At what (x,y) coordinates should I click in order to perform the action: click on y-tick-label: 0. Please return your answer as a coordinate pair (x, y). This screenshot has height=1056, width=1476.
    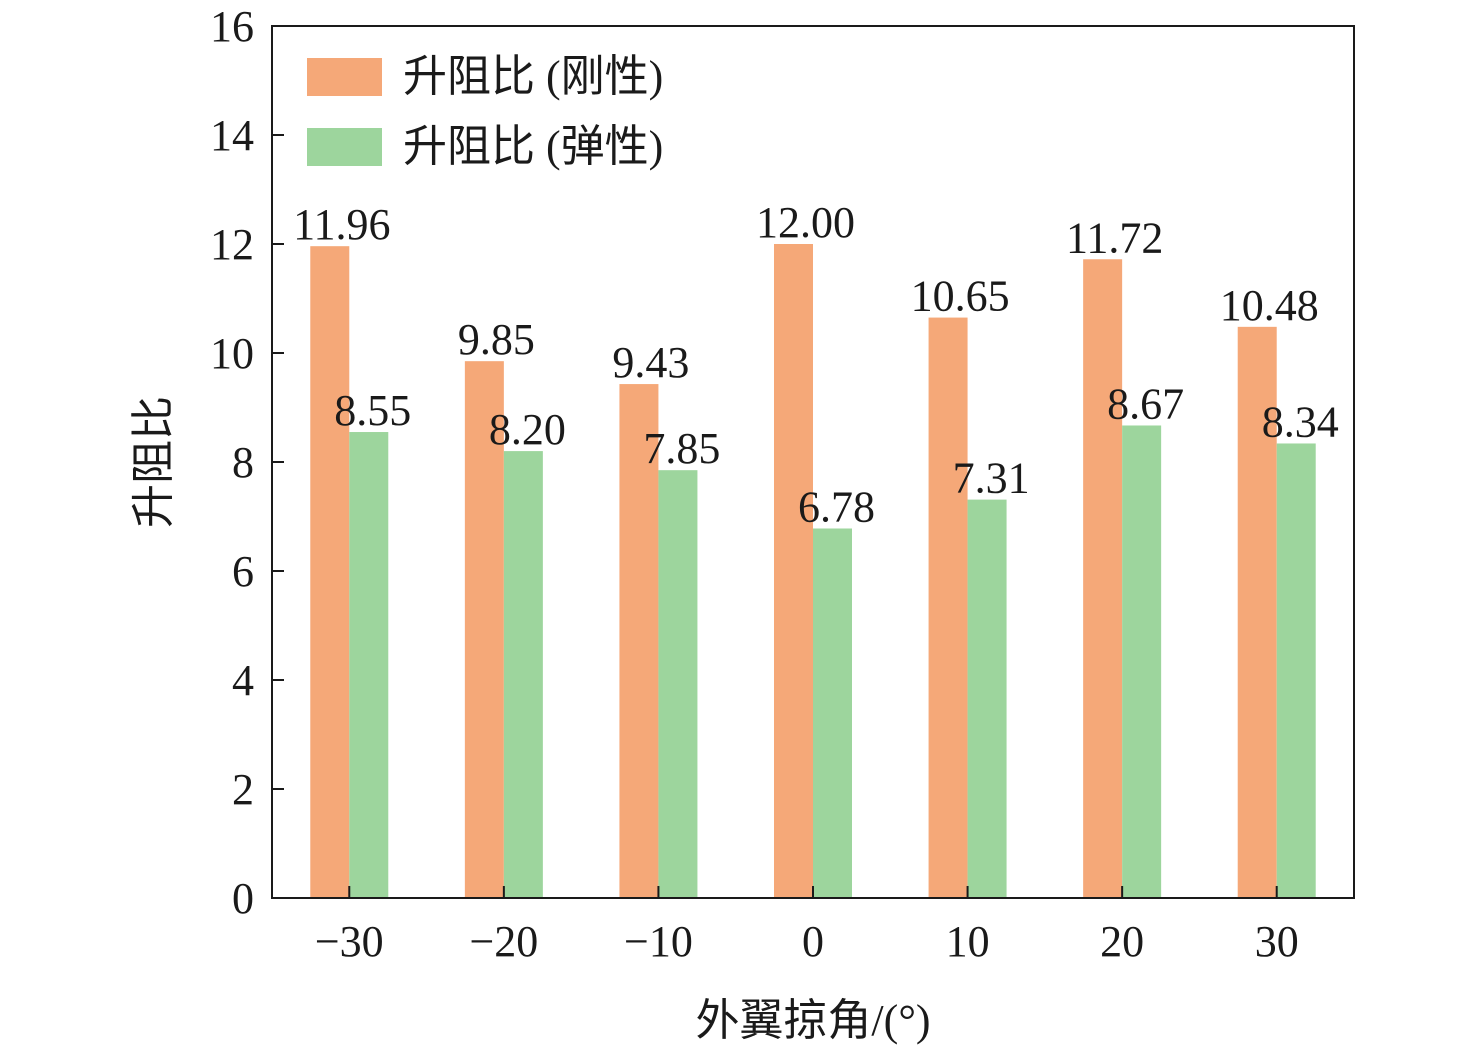
    Looking at the image, I should click on (243, 898).